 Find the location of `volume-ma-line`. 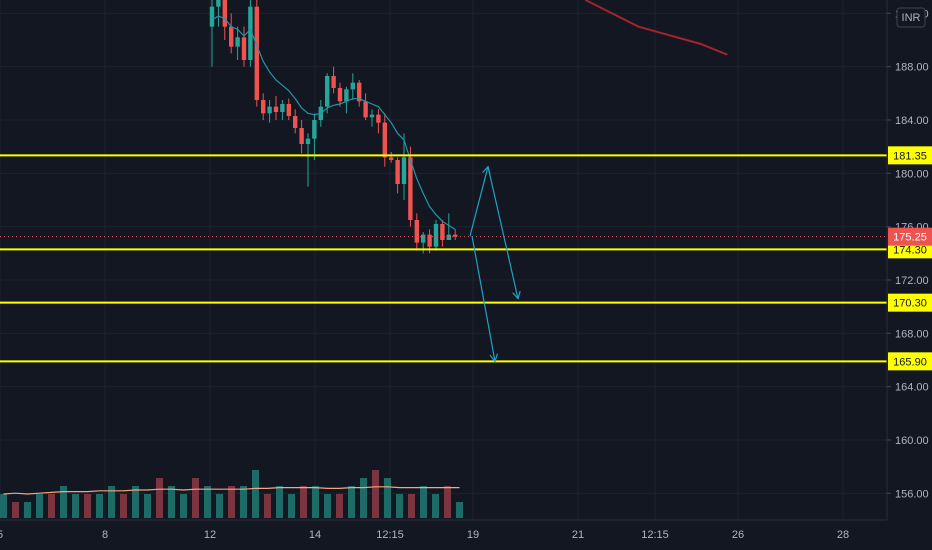

volume-ma-line is located at coordinates (231, 490).